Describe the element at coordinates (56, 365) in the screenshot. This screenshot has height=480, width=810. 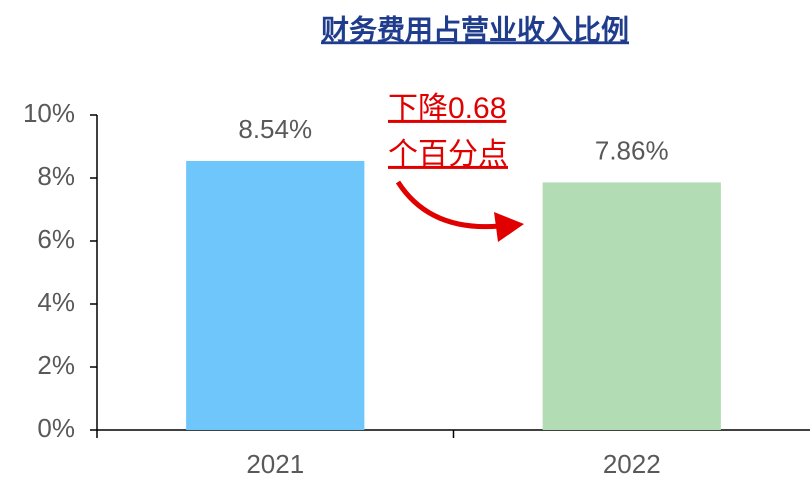
I see `y-tick-label: 2%` at that location.